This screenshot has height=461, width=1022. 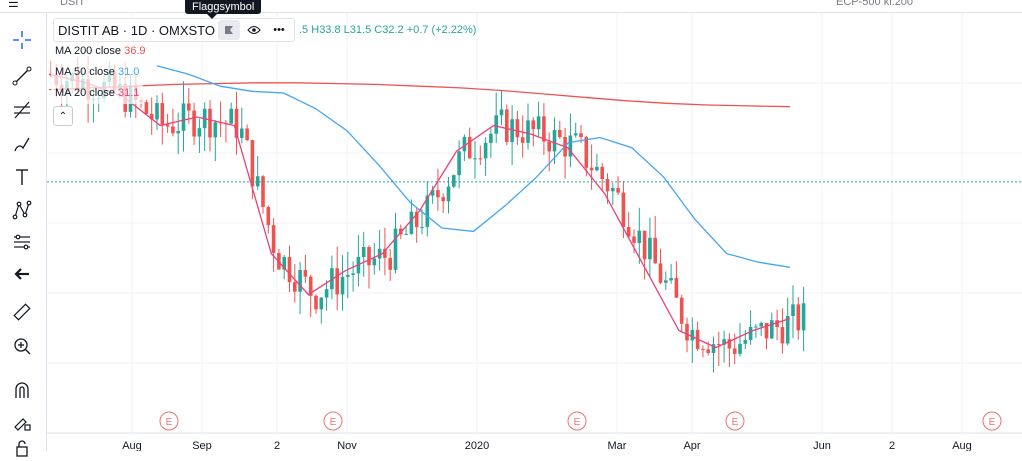 What do you see at coordinates (22, 76) in the screenshot?
I see `trend-line-icon` at bounding box center [22, 76].